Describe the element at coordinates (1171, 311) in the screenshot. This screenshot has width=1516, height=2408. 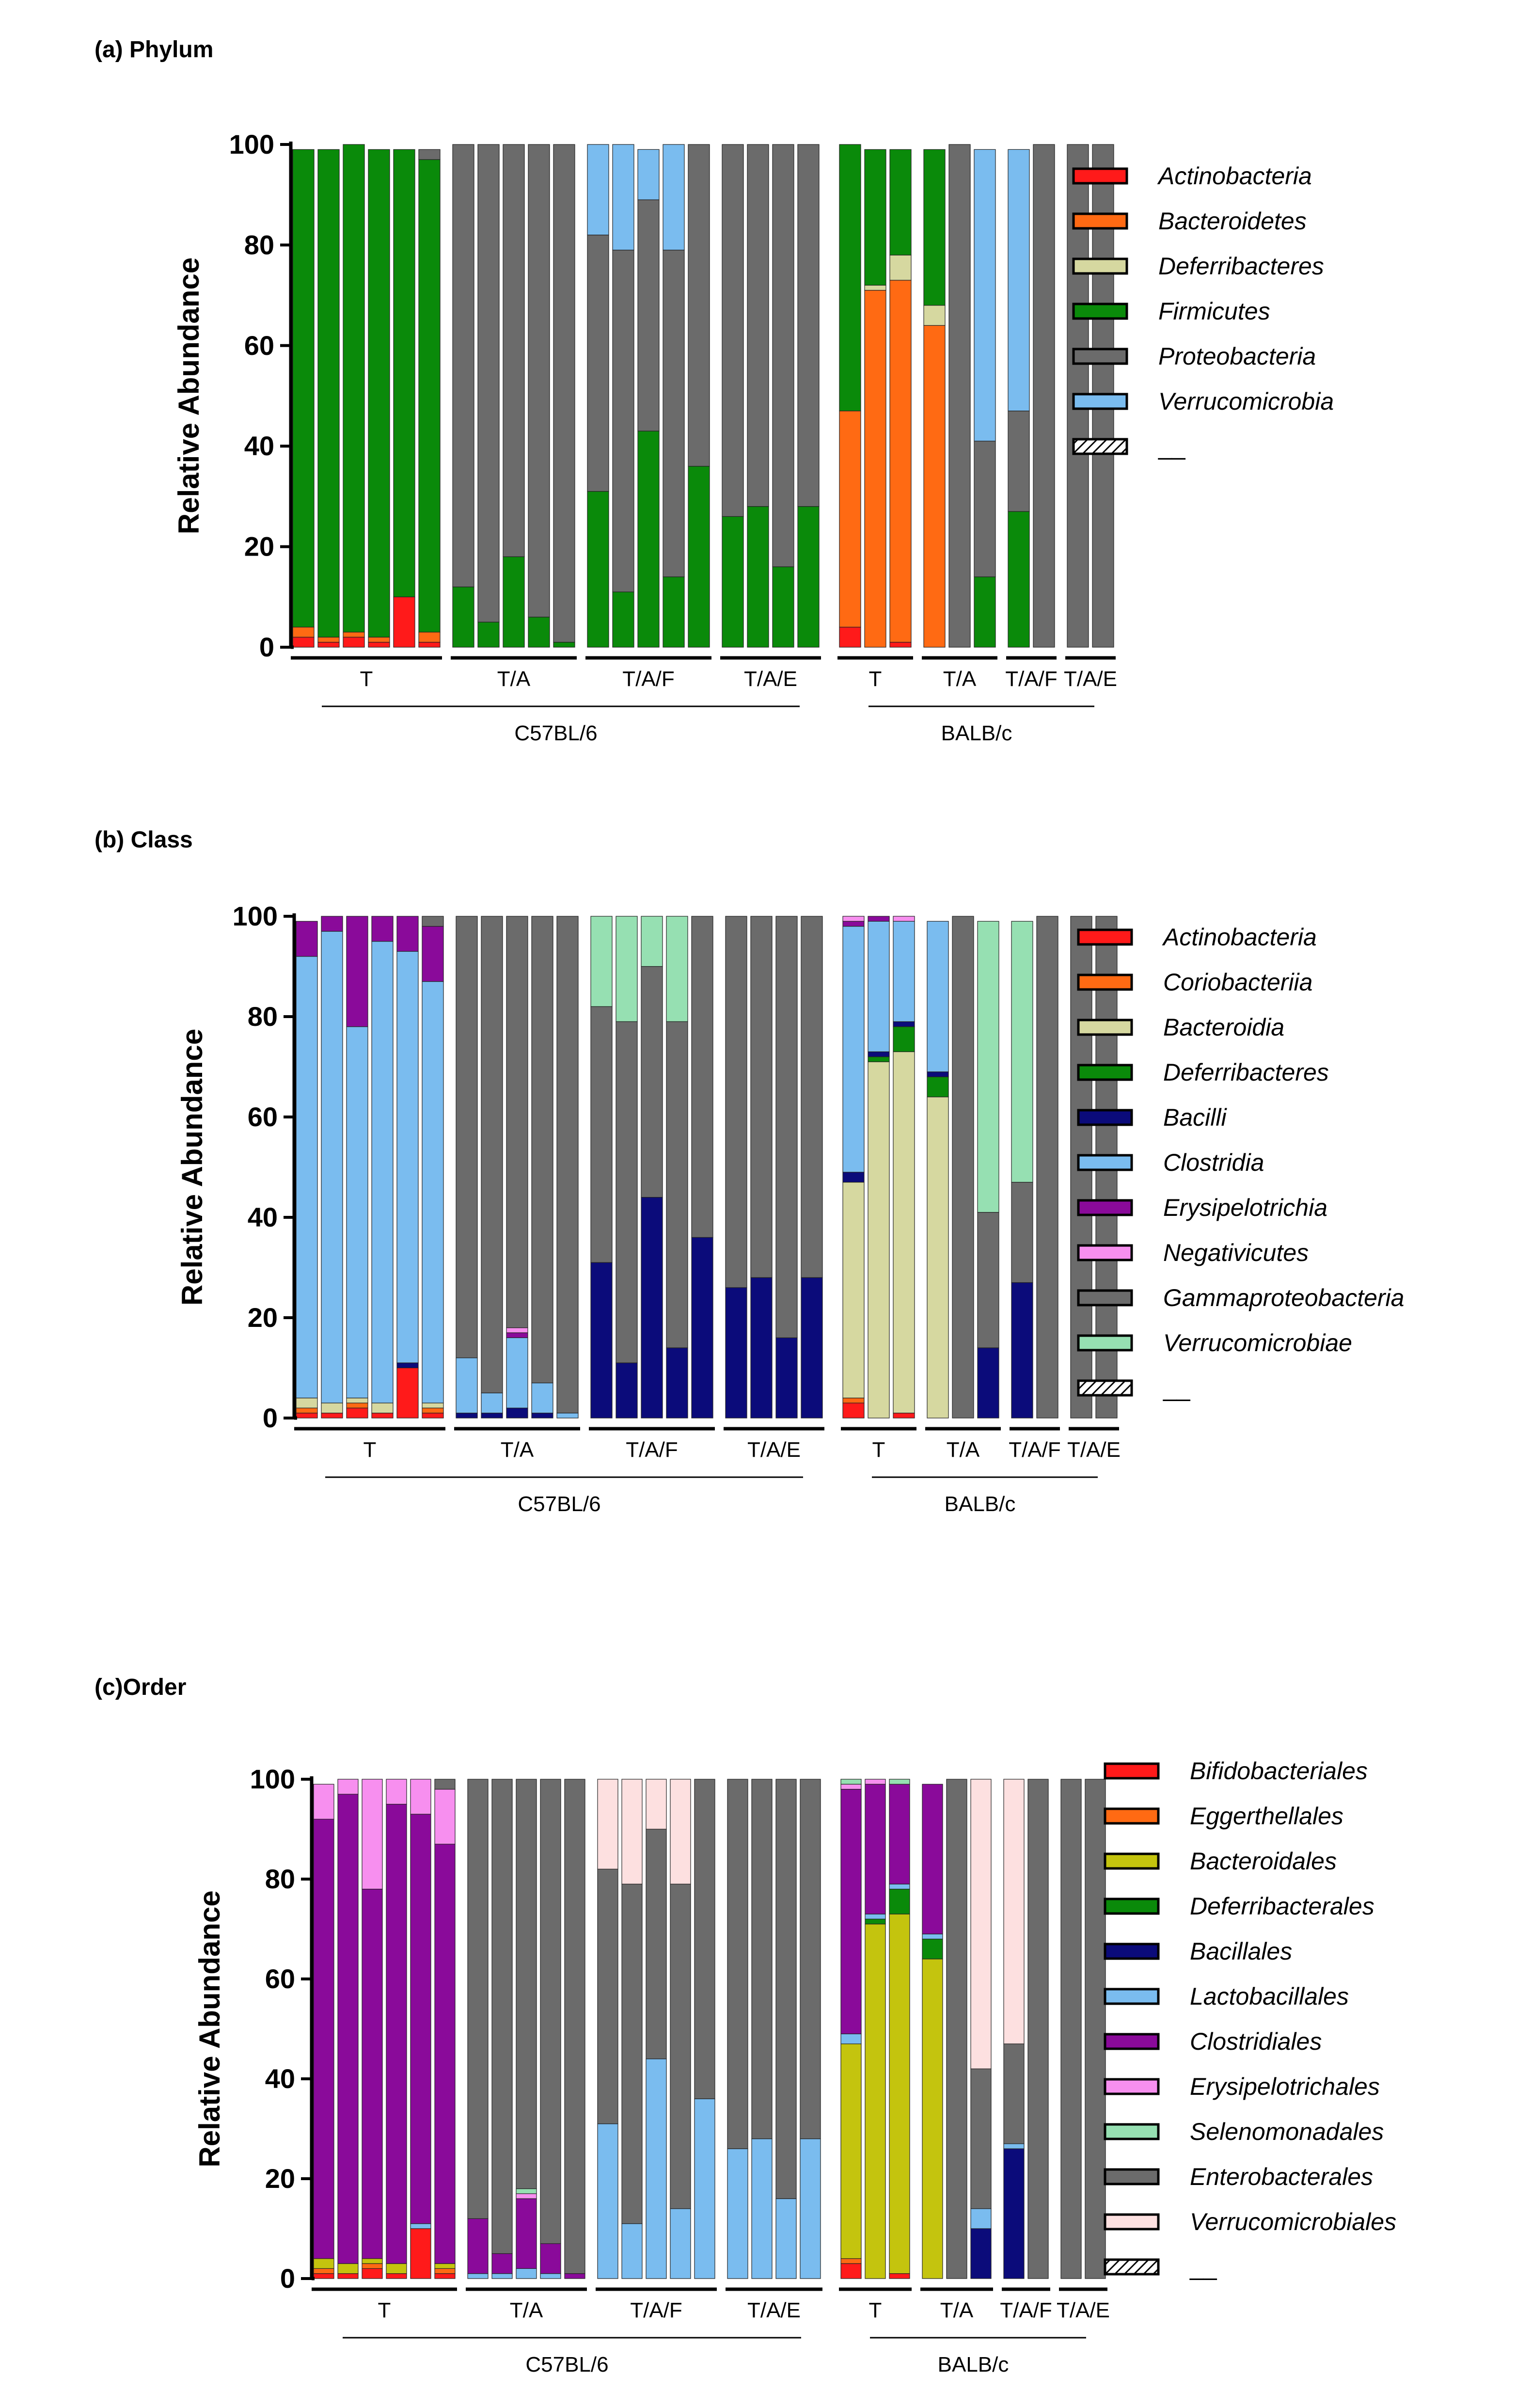
I see `legend-item: Firmicutes` at that location.